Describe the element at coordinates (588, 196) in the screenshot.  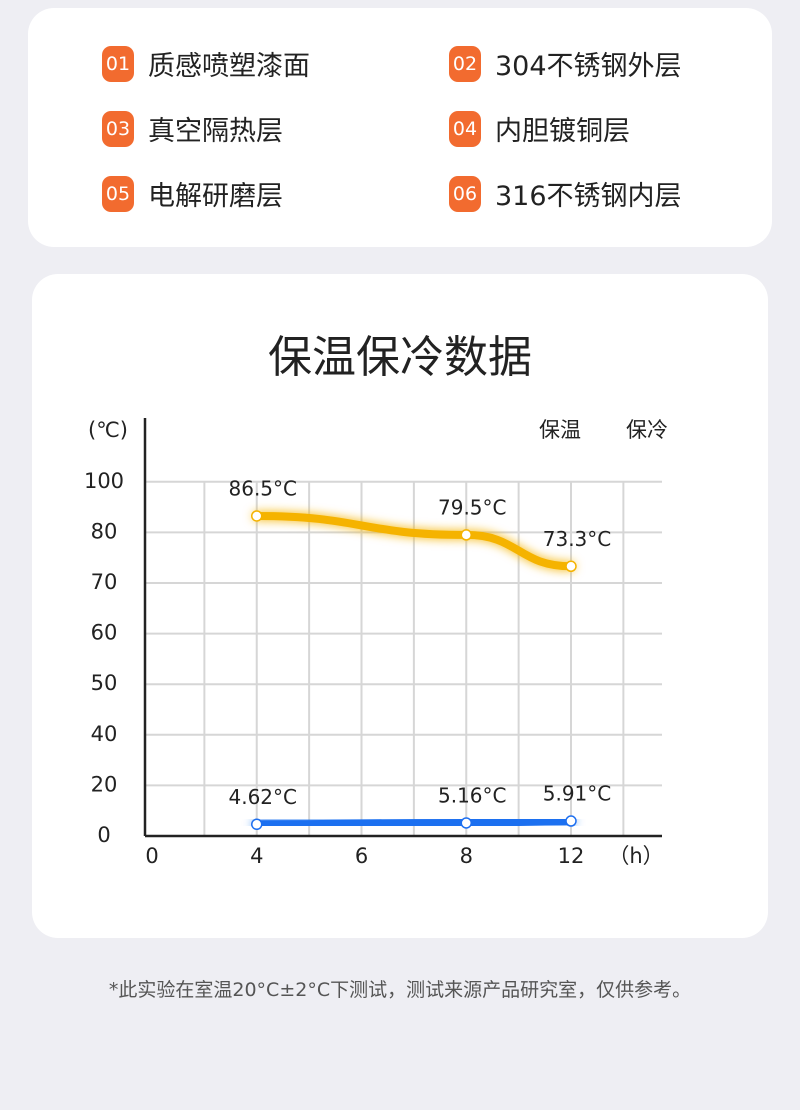
I see `feature-text: 316不锈钢内层` at that location.